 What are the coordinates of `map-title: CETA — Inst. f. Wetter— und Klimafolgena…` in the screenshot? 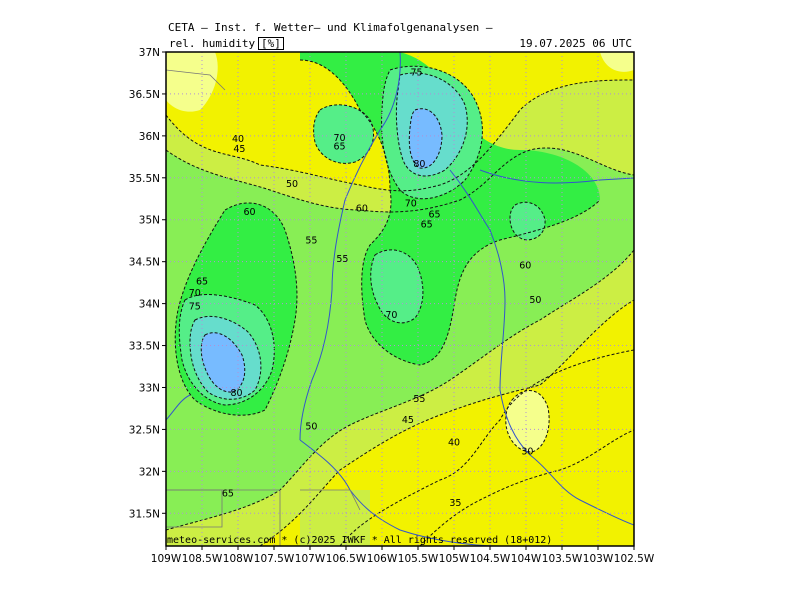 It's located at (330, 27).